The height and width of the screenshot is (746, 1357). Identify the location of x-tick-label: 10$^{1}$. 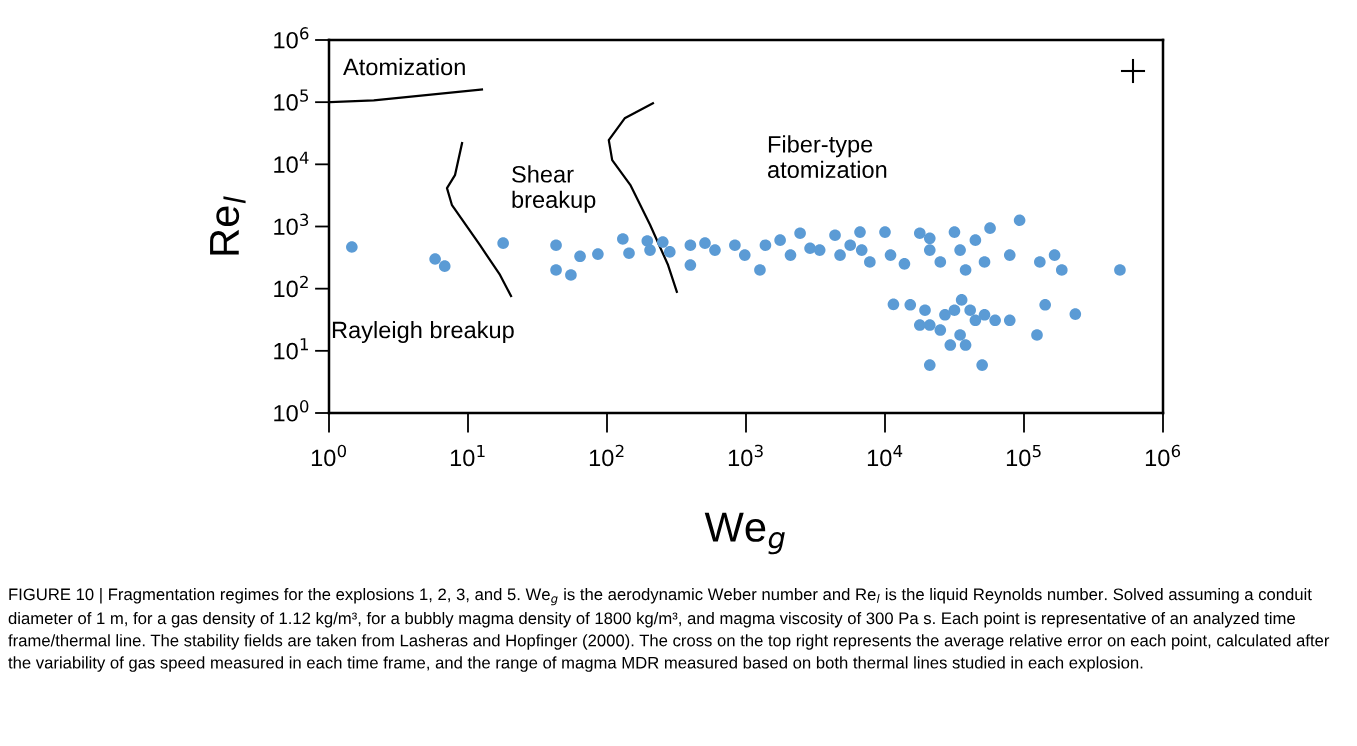
(467, 455).